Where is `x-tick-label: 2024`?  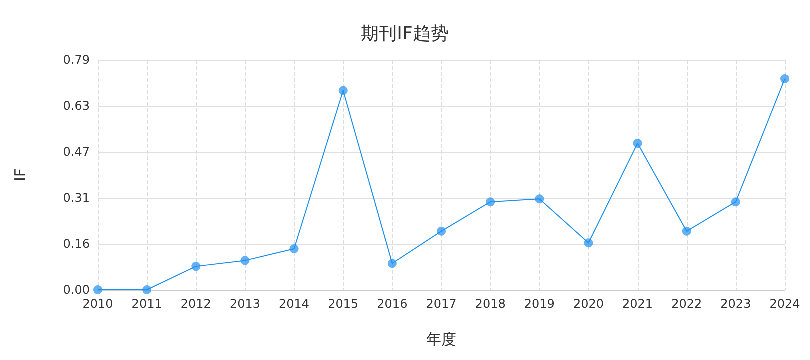 x-tick-label: 2024 is located at coordinates (785, 304).